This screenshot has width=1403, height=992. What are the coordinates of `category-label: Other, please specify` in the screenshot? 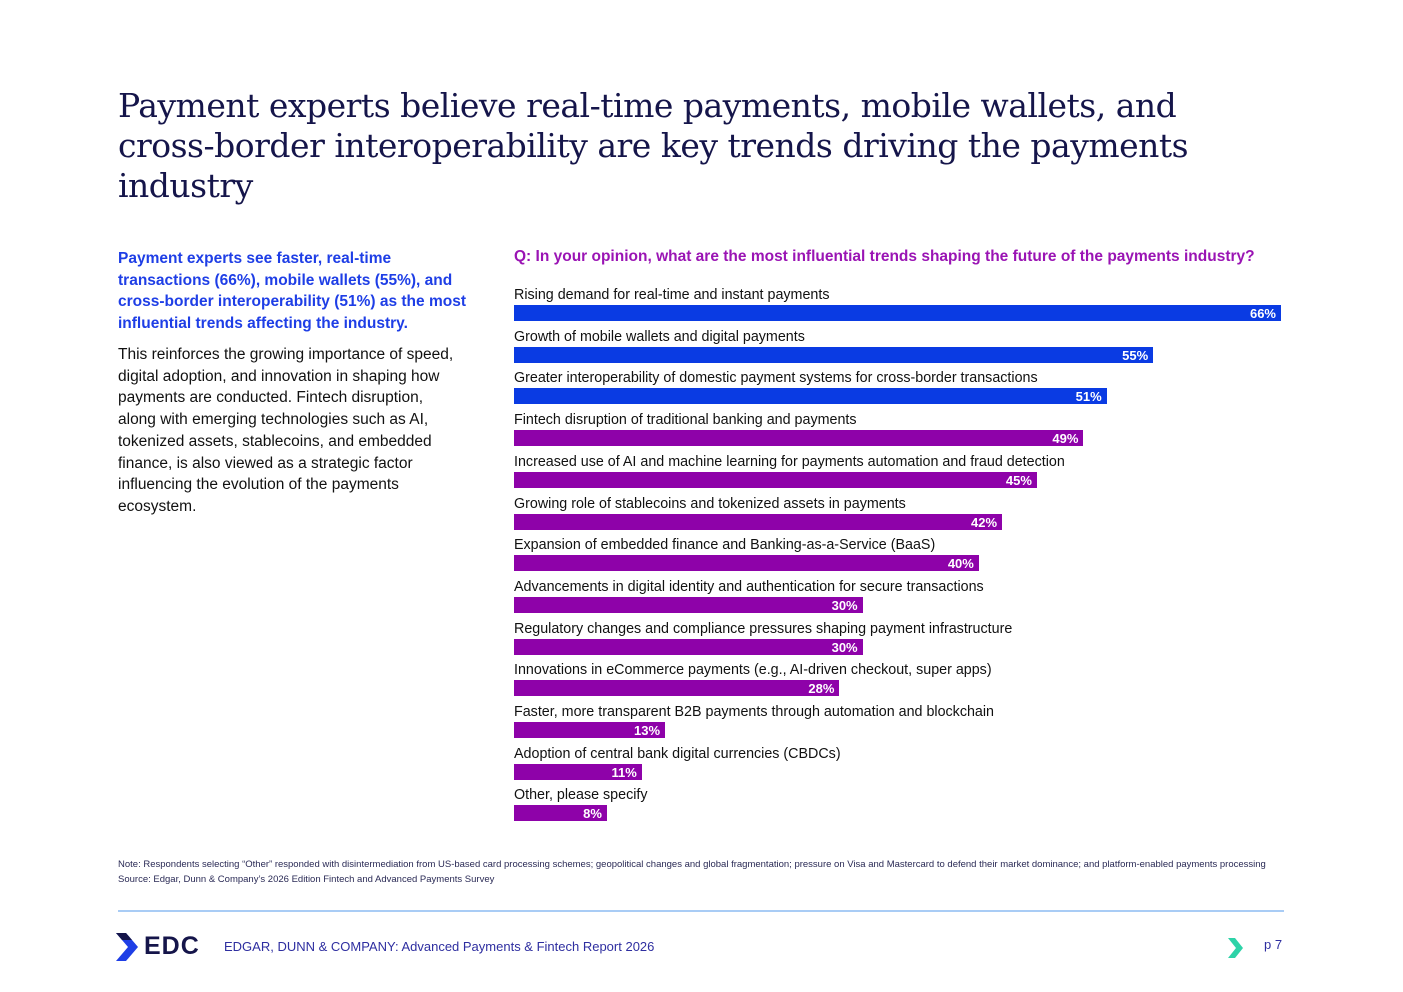 It's located at (581, 795).